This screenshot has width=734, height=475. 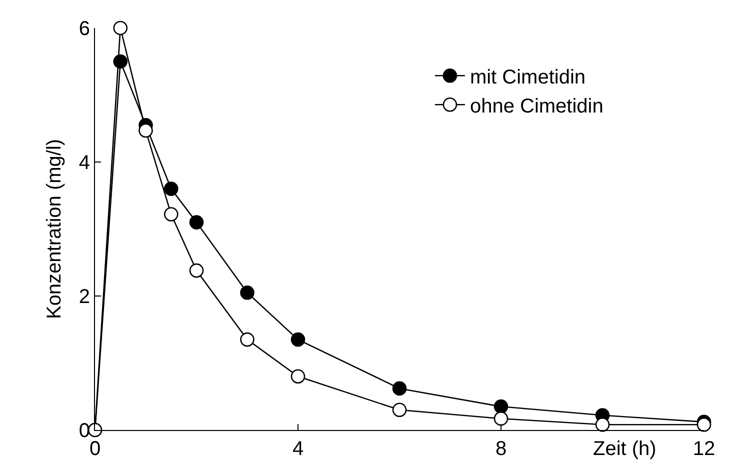 What do you see at coordinates (528, 77) in the screenshot?
I see `legend-label: mit Cimetidin` at bounding box center [528, 77].